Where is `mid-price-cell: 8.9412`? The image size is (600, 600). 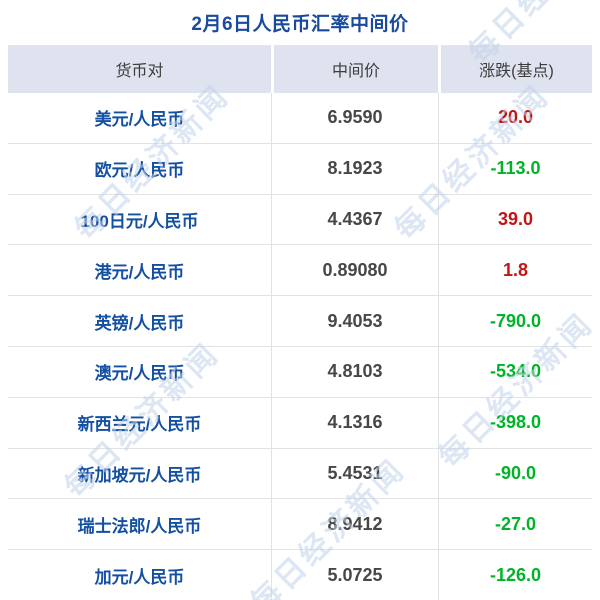
mid-price-cell: 8.9412 is located at coordinates (354, 524).